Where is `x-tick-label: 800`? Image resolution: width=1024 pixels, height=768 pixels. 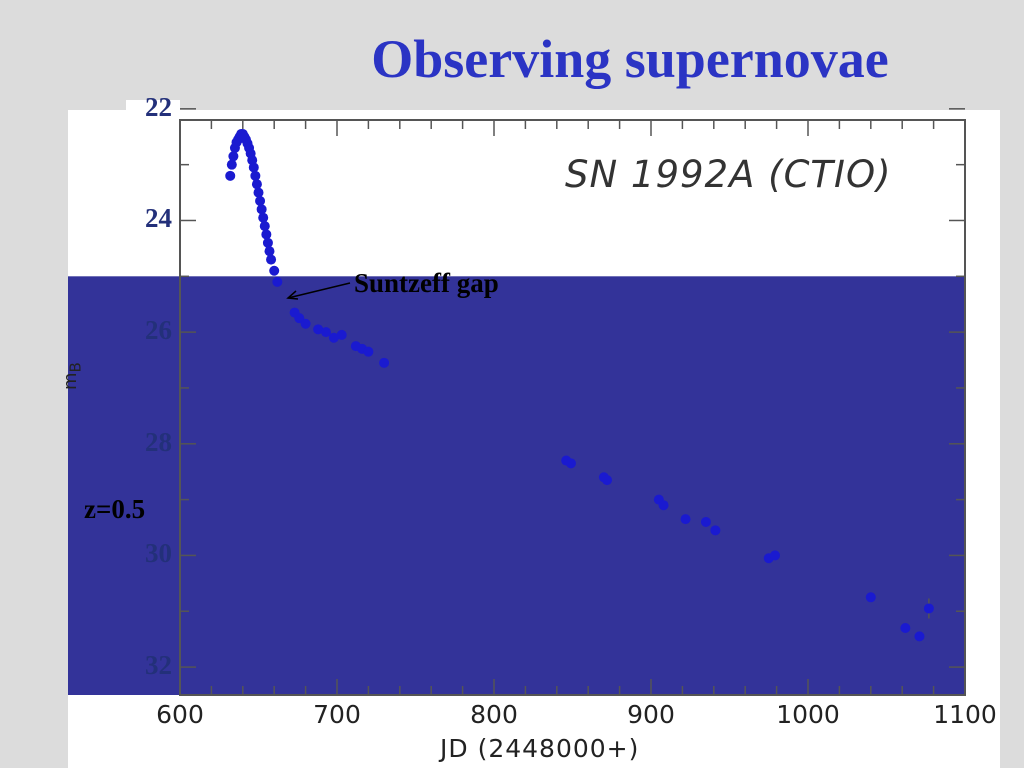 x-tick-label: 800 is located at coordinates (494, 714).